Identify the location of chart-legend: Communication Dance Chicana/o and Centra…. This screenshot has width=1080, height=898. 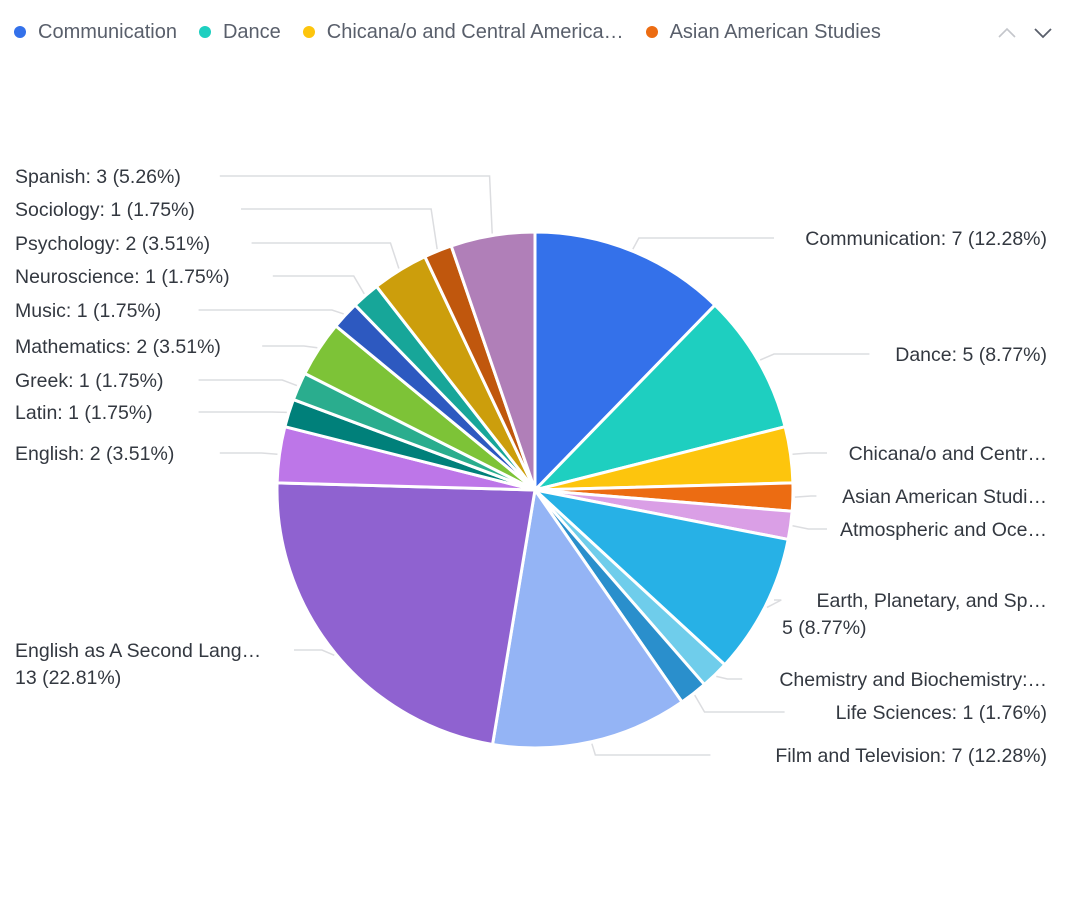
(540, 32).